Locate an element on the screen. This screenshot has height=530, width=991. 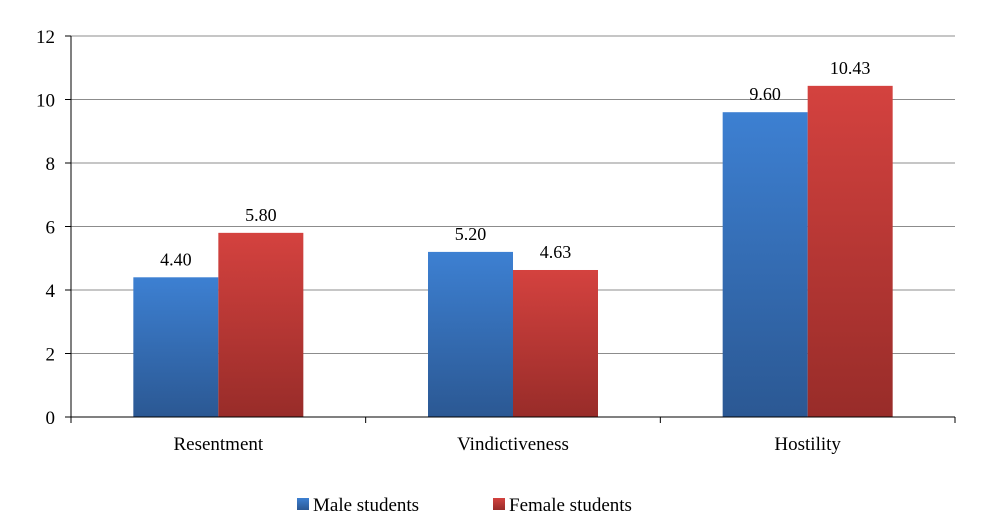
y-tick-label: 8 is located at coordinates (51, 164).